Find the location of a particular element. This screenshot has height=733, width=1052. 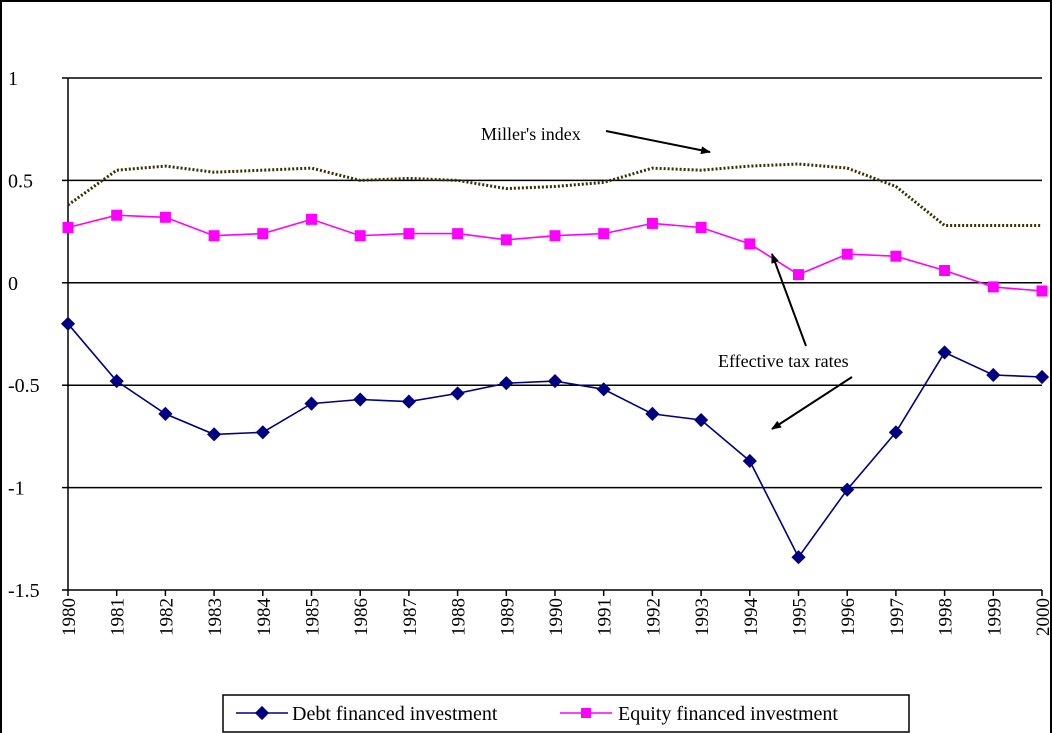

legend-equity-marker is located at coordinates (586, 713).